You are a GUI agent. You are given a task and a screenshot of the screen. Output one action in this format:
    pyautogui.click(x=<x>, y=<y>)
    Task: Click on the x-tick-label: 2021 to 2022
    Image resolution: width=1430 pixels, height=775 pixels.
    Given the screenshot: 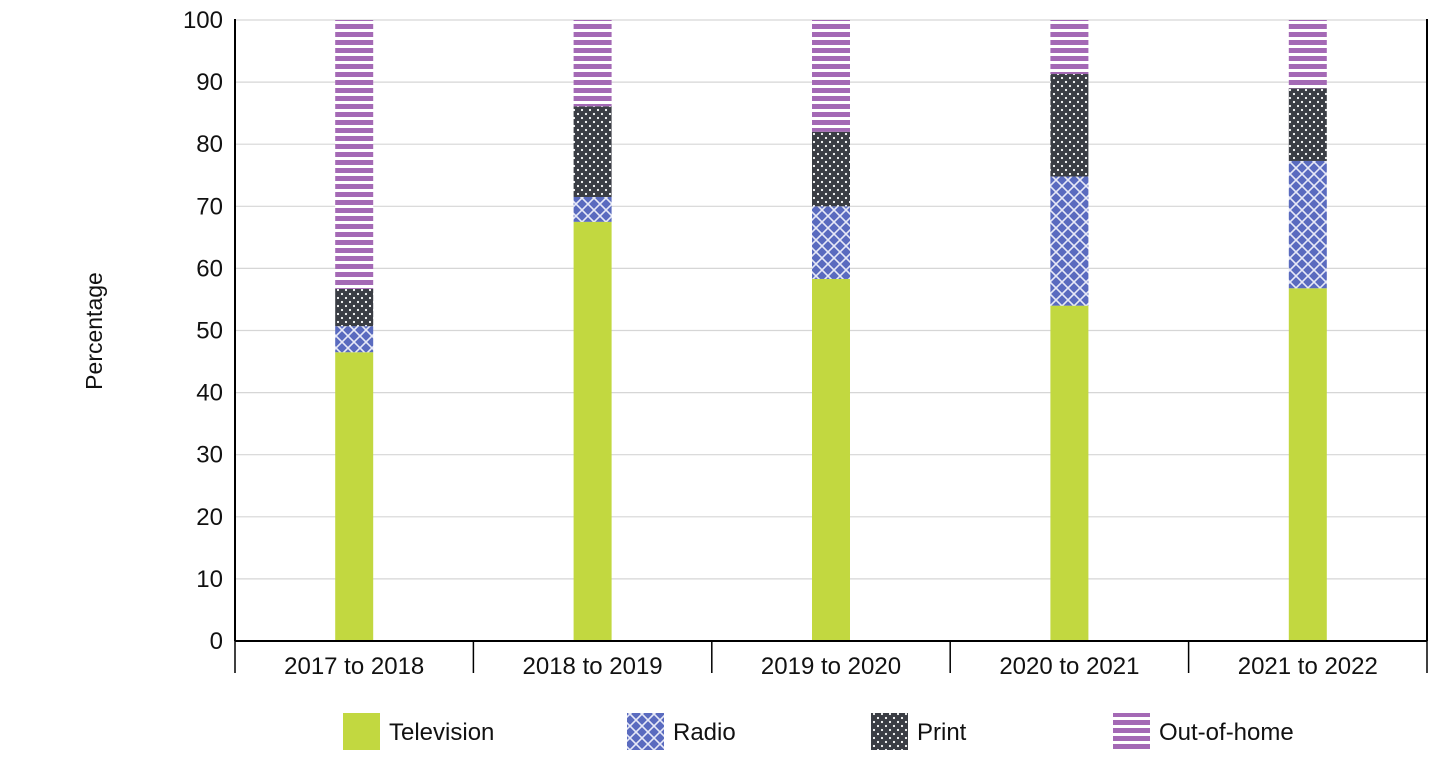 What is the action you would take?
    pyautogui.click(x=1308, y=666)
    